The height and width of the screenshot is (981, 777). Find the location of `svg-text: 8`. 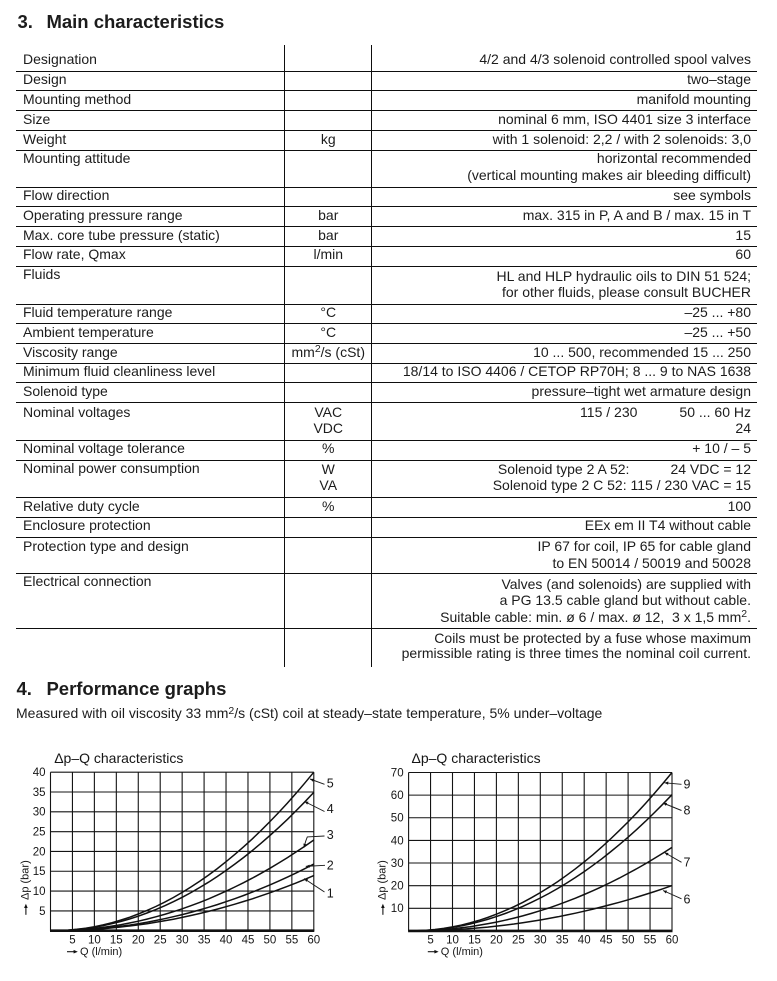

svg-text: 8 is located at coordinates (687, 811).